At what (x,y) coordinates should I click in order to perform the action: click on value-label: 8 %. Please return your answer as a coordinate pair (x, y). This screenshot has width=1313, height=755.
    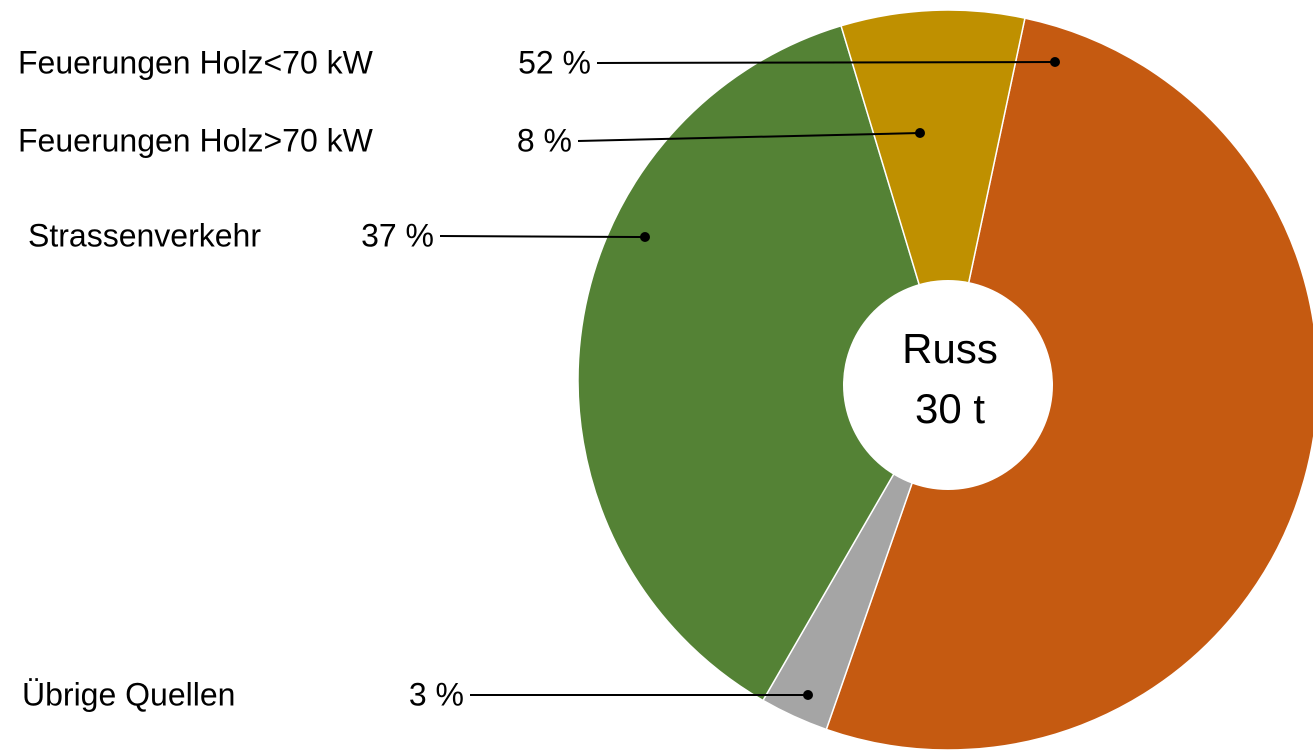
    Looking at the image, I should click on (544, 140).